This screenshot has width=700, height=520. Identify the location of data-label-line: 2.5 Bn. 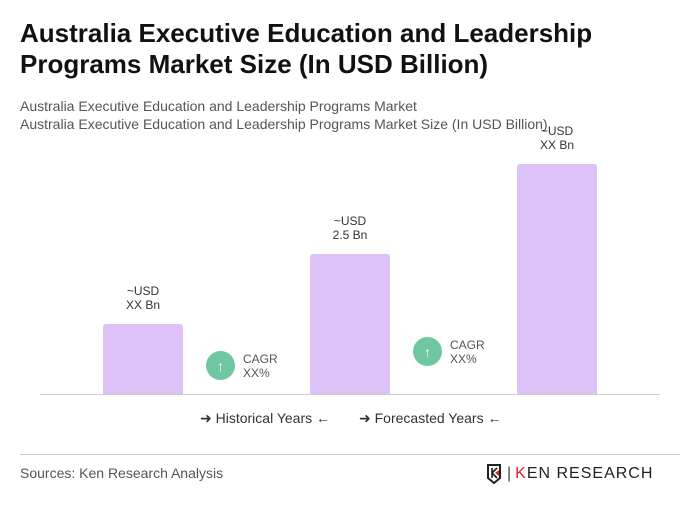
(350, 235).